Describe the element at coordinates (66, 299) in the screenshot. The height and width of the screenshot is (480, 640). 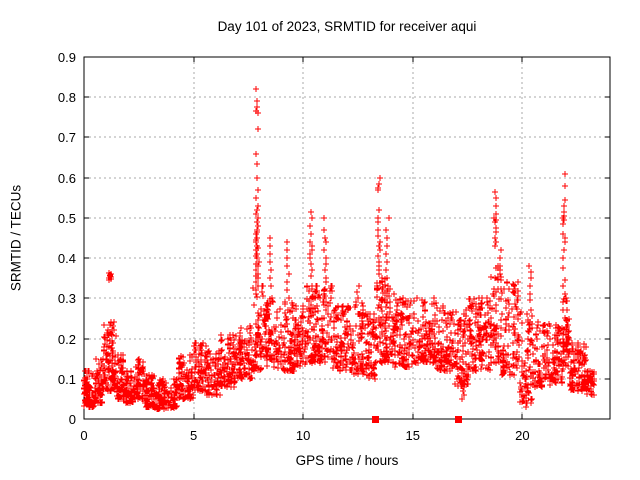
I see `y-tick-label: 0.3` at that location.